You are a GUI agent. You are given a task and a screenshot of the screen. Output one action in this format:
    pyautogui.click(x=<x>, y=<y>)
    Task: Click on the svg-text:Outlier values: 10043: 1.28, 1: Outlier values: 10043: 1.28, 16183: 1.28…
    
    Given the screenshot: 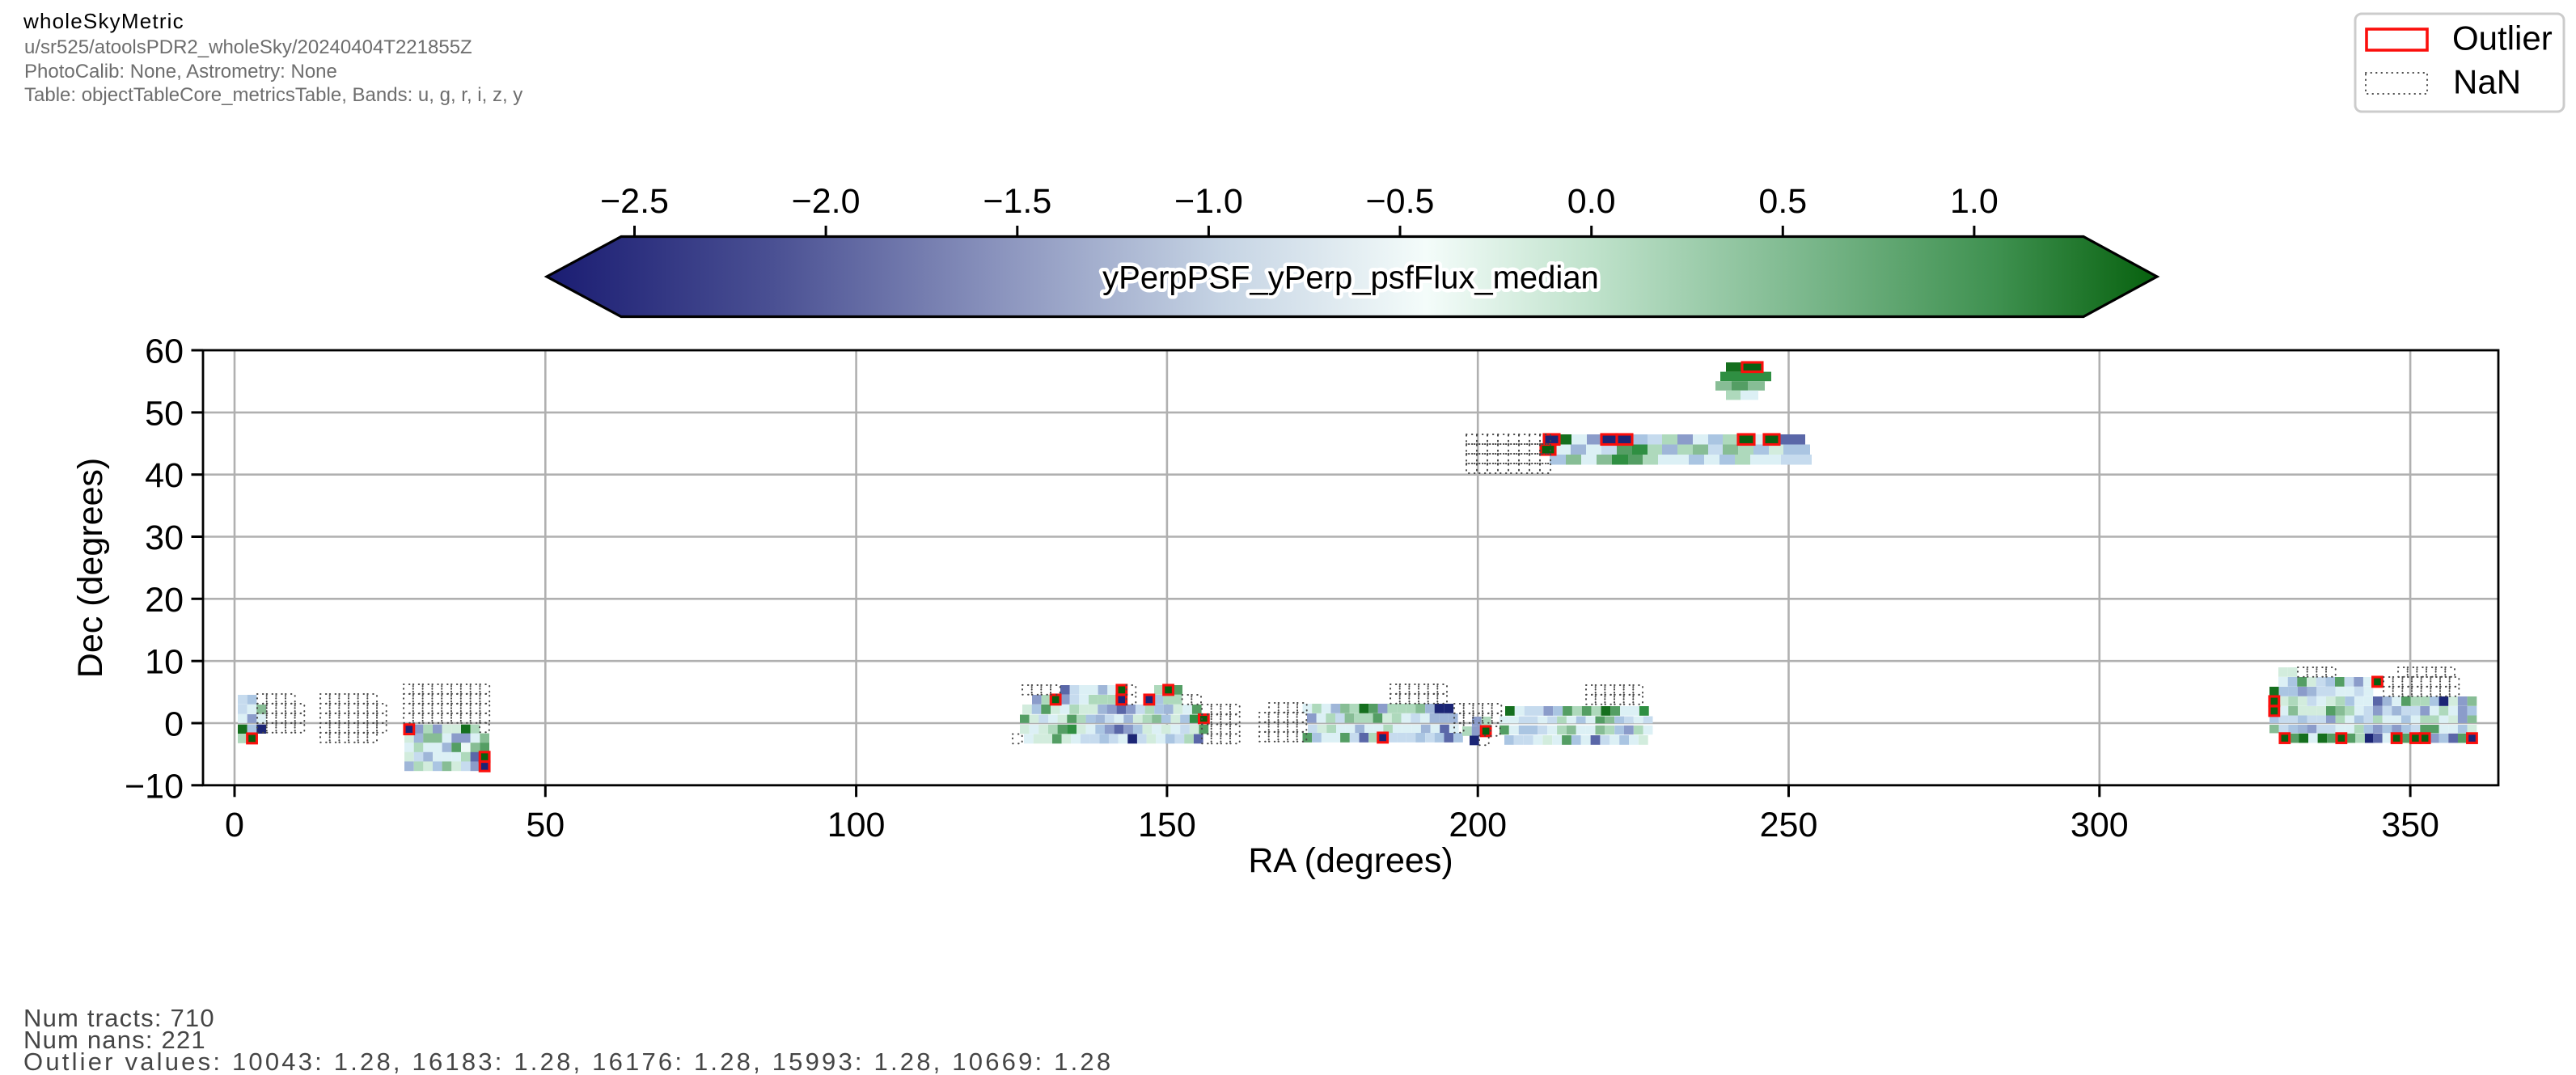 What is the action you would take?
    pyautogui.click(x=568, y=1061)
    